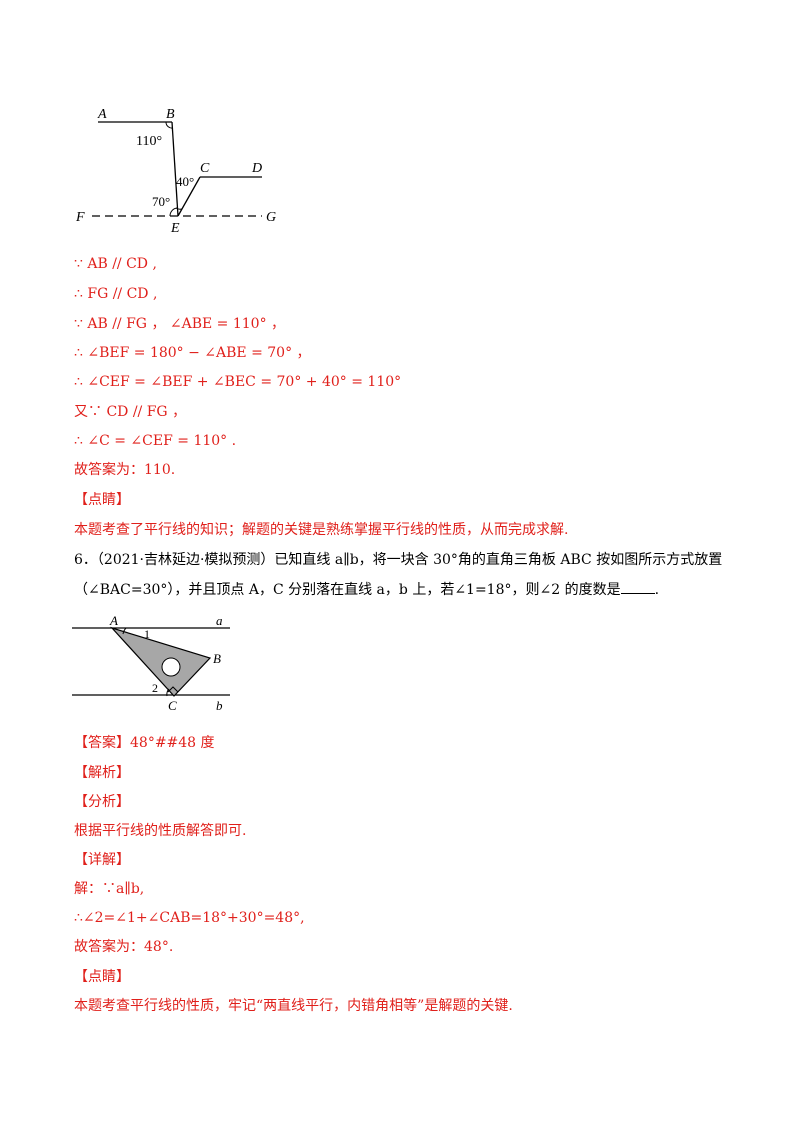  What do you see at coordinates (321, 530) in the screenshot?
I see `solution5-dianjing-text: 本题考查了平行线的知识；解题的关键是熟练掌握平行线的性质，从而完成求解.` at bounding box center [321, 530].